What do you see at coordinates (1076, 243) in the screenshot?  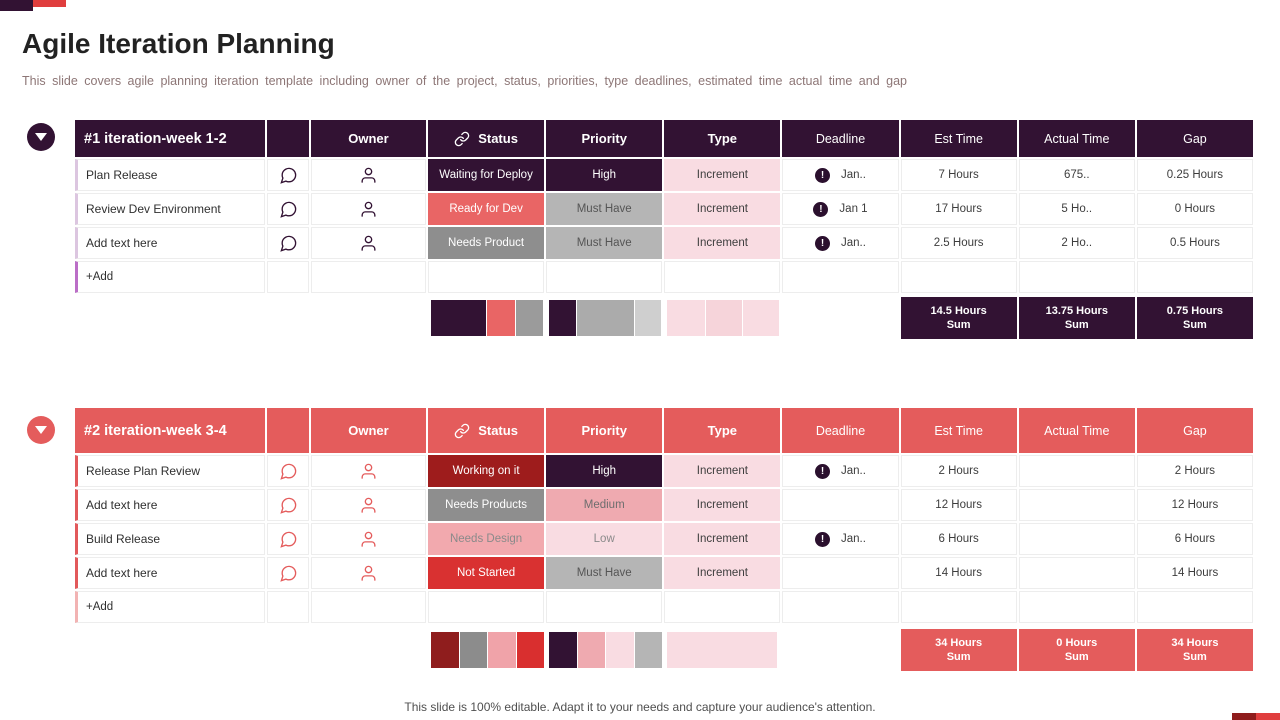 I see `actual-time-cell: 2 Ho..` at bounding box center [1076, 243].